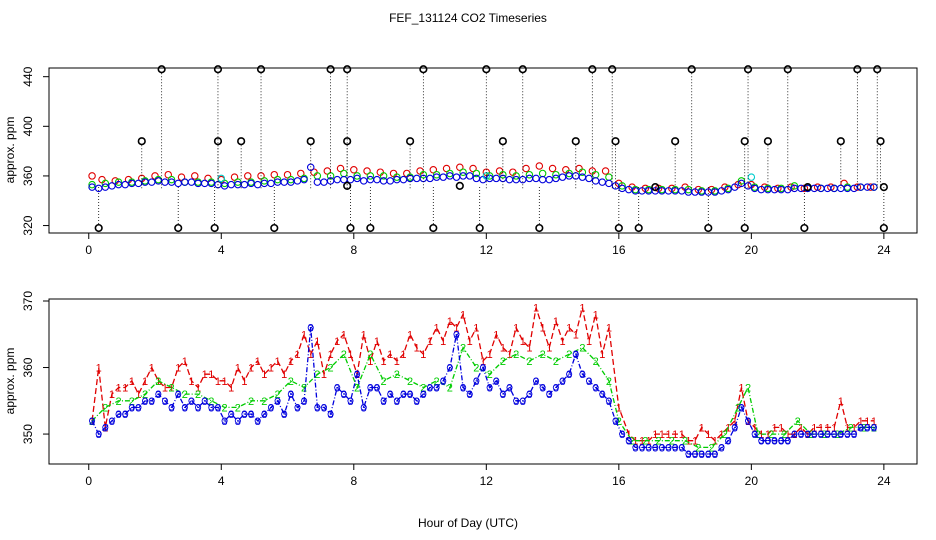 Image resolution: width=936 pixels, height=540 pixels. What do you see at coordinates (468, 18) in the screenshot?
I see `chart-title: FEF_131124 CO2 Timeseries` at bounding box center [468, 18].